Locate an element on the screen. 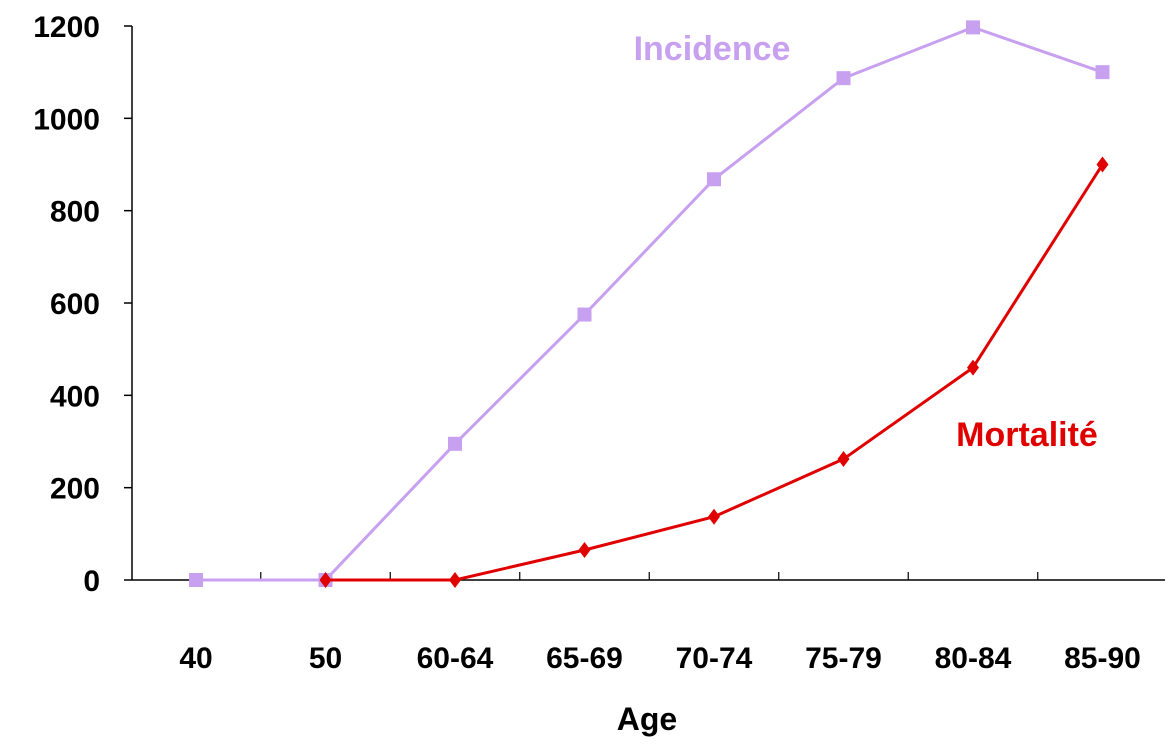  y-tick-label: 600 is located at coordinates (75, 304).